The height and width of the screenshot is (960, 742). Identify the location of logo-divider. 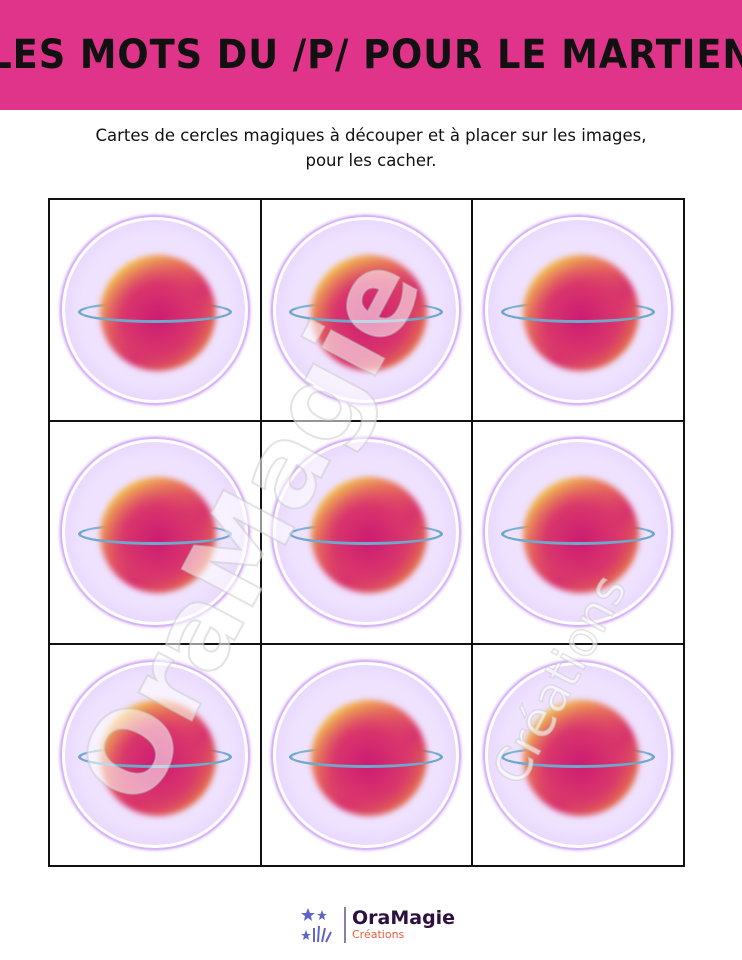
(345, 925).